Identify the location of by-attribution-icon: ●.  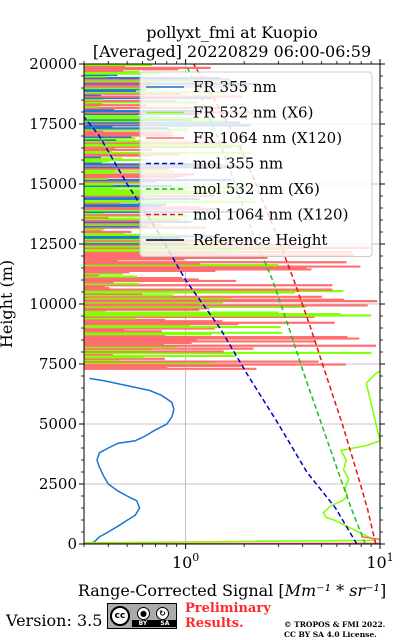
(143, 613).